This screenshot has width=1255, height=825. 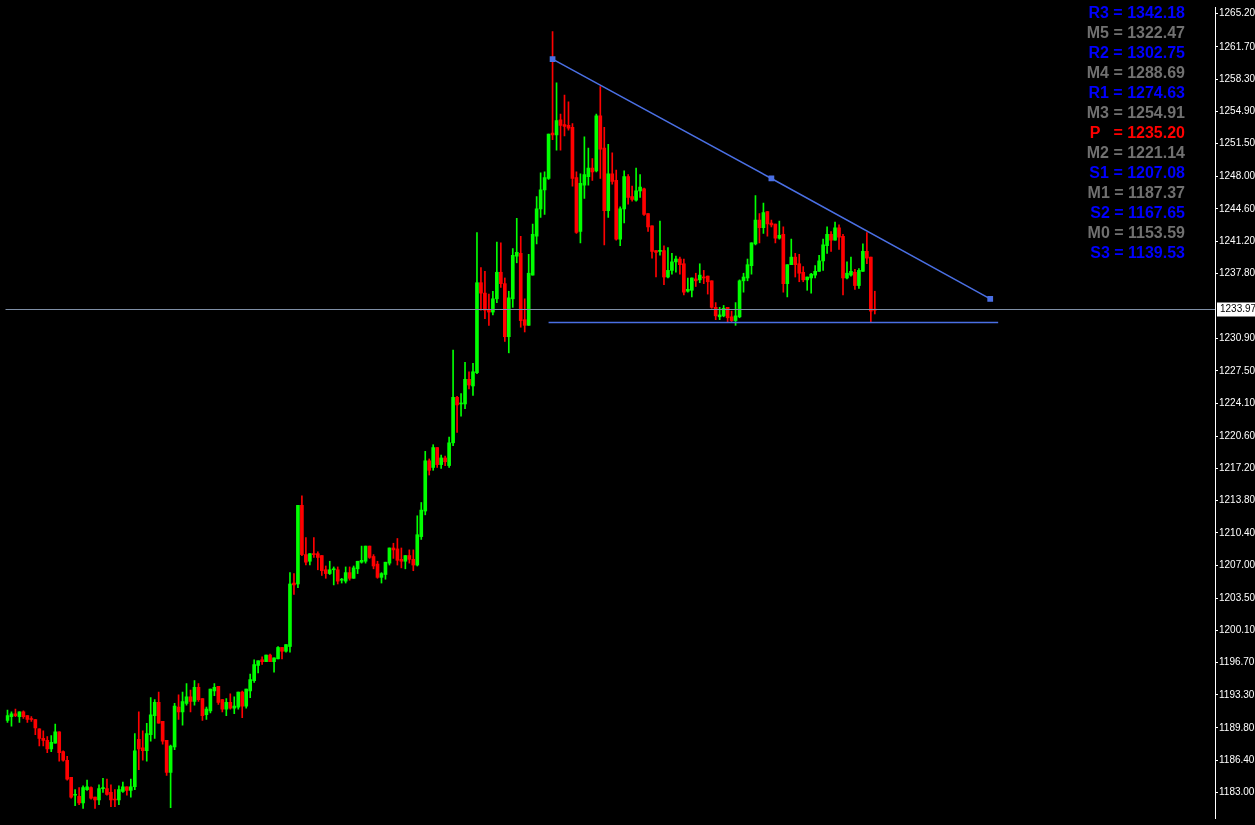 What do you see at coordinates (1237, 208) in the screenshot?
I see `y-tick-label: 1244.60` at bounding box center [1237, 208].